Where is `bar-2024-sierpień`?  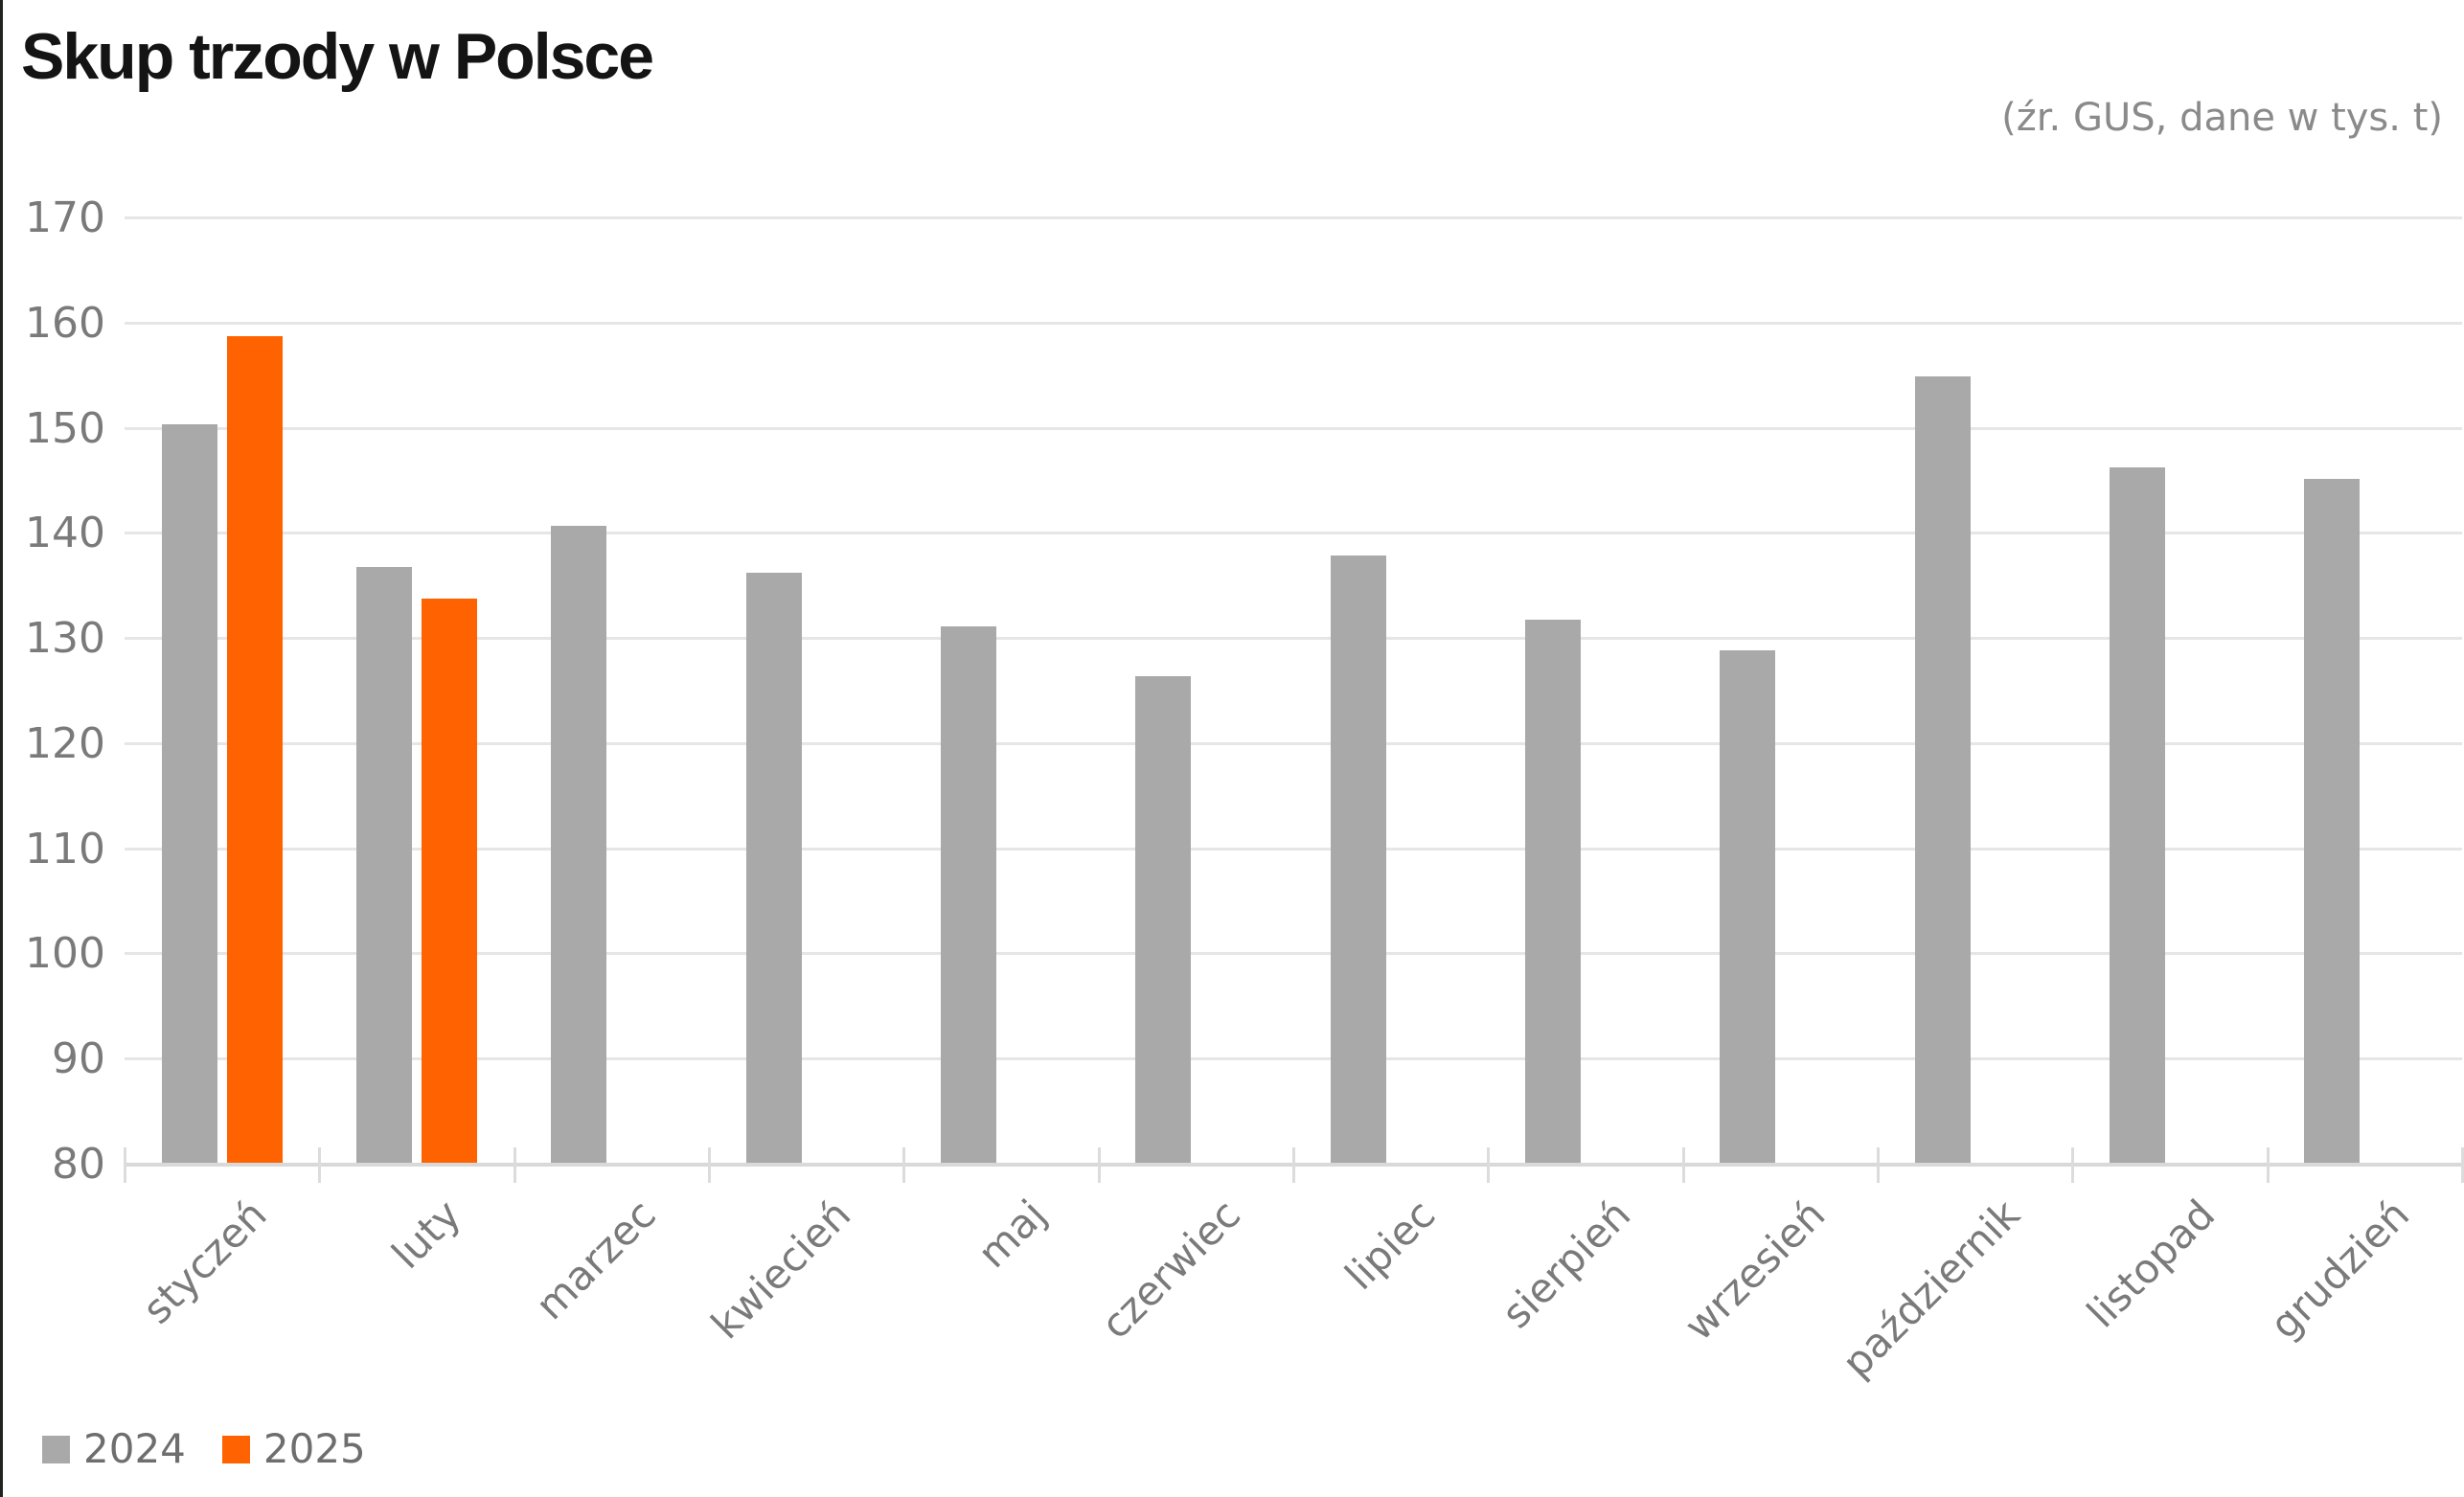
bar-2024-sierpień is located at coordinates (1552, 893).